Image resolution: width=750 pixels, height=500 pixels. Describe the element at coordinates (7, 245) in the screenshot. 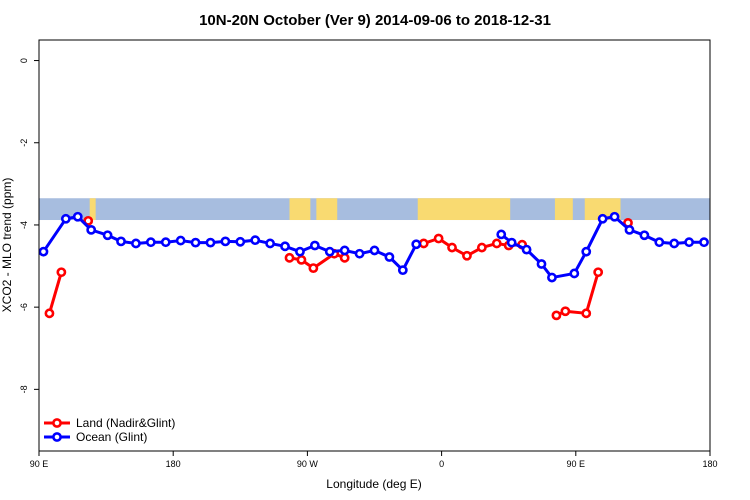

I see `y-axis-label: XCO2 - MLO trend (ppm)` at that location.